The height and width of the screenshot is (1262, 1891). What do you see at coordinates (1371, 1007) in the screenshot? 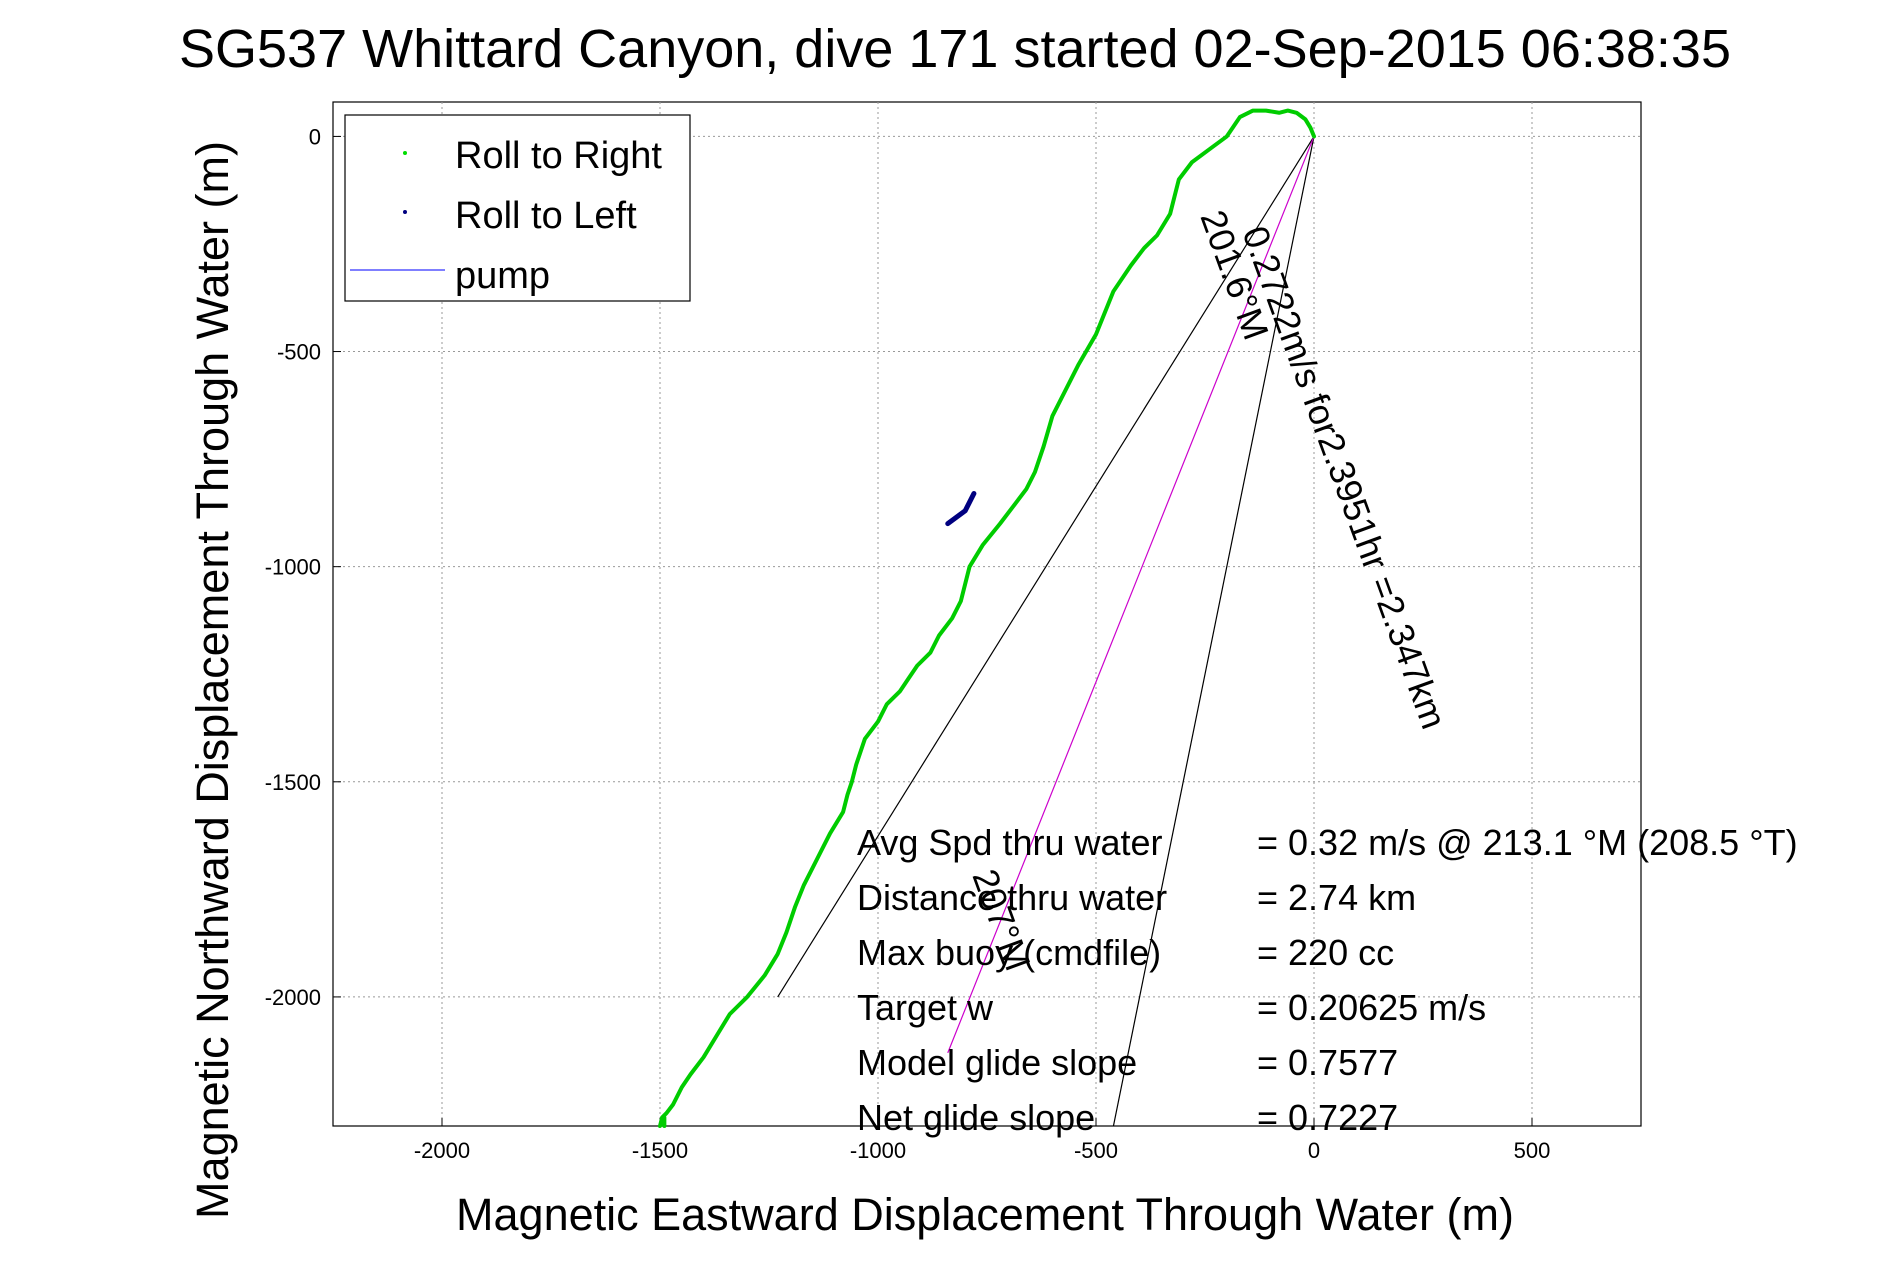
I see `stat-value-target-w: = 0.20625 m/s` at bounding box center [1371, 1007].